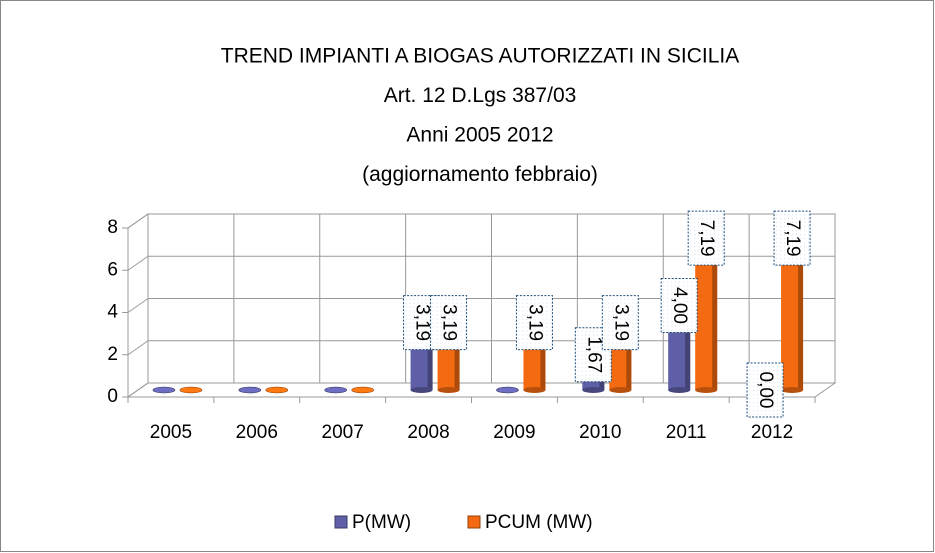  What do you see at coordinates (481, 390) in the screenshot?
I see `floor` at bounding box center [481, 390].